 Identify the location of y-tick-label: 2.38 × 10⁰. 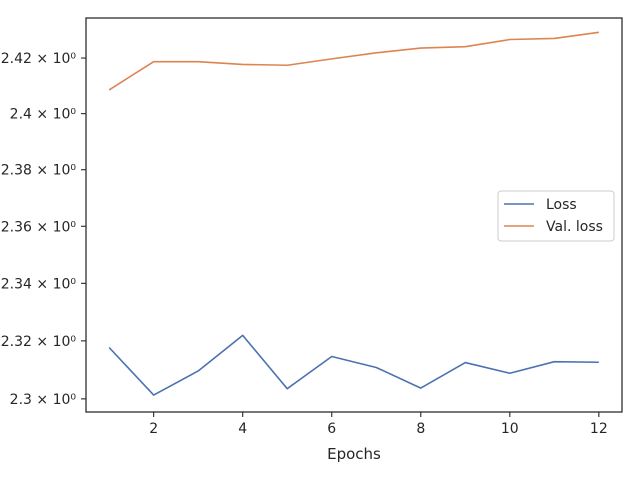
(39, 171).